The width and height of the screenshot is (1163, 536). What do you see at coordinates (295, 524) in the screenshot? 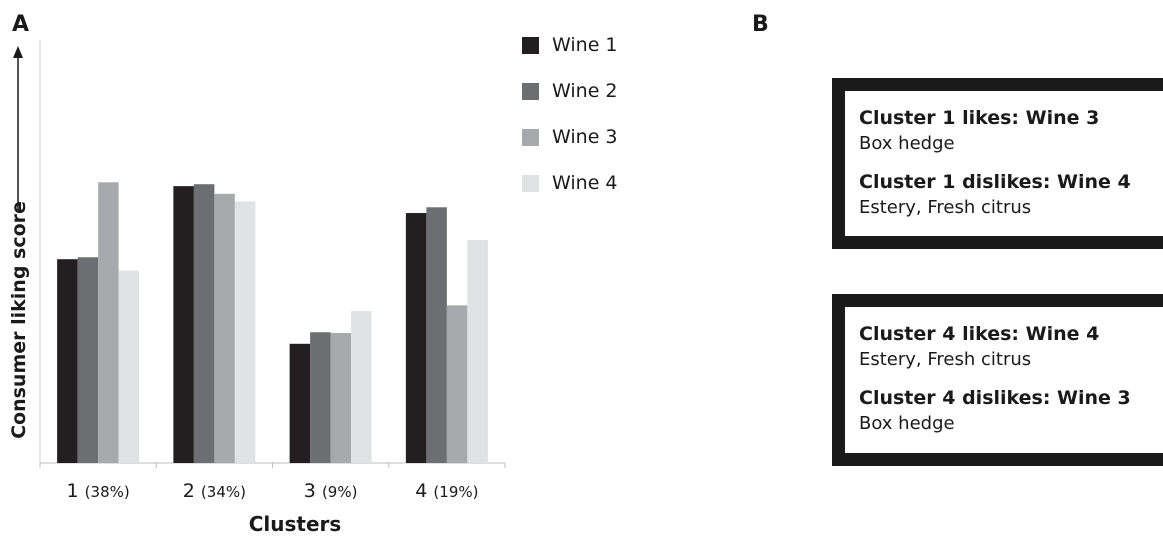
I see `x-axis-label: Clusters` at bounding box center [295, 524].